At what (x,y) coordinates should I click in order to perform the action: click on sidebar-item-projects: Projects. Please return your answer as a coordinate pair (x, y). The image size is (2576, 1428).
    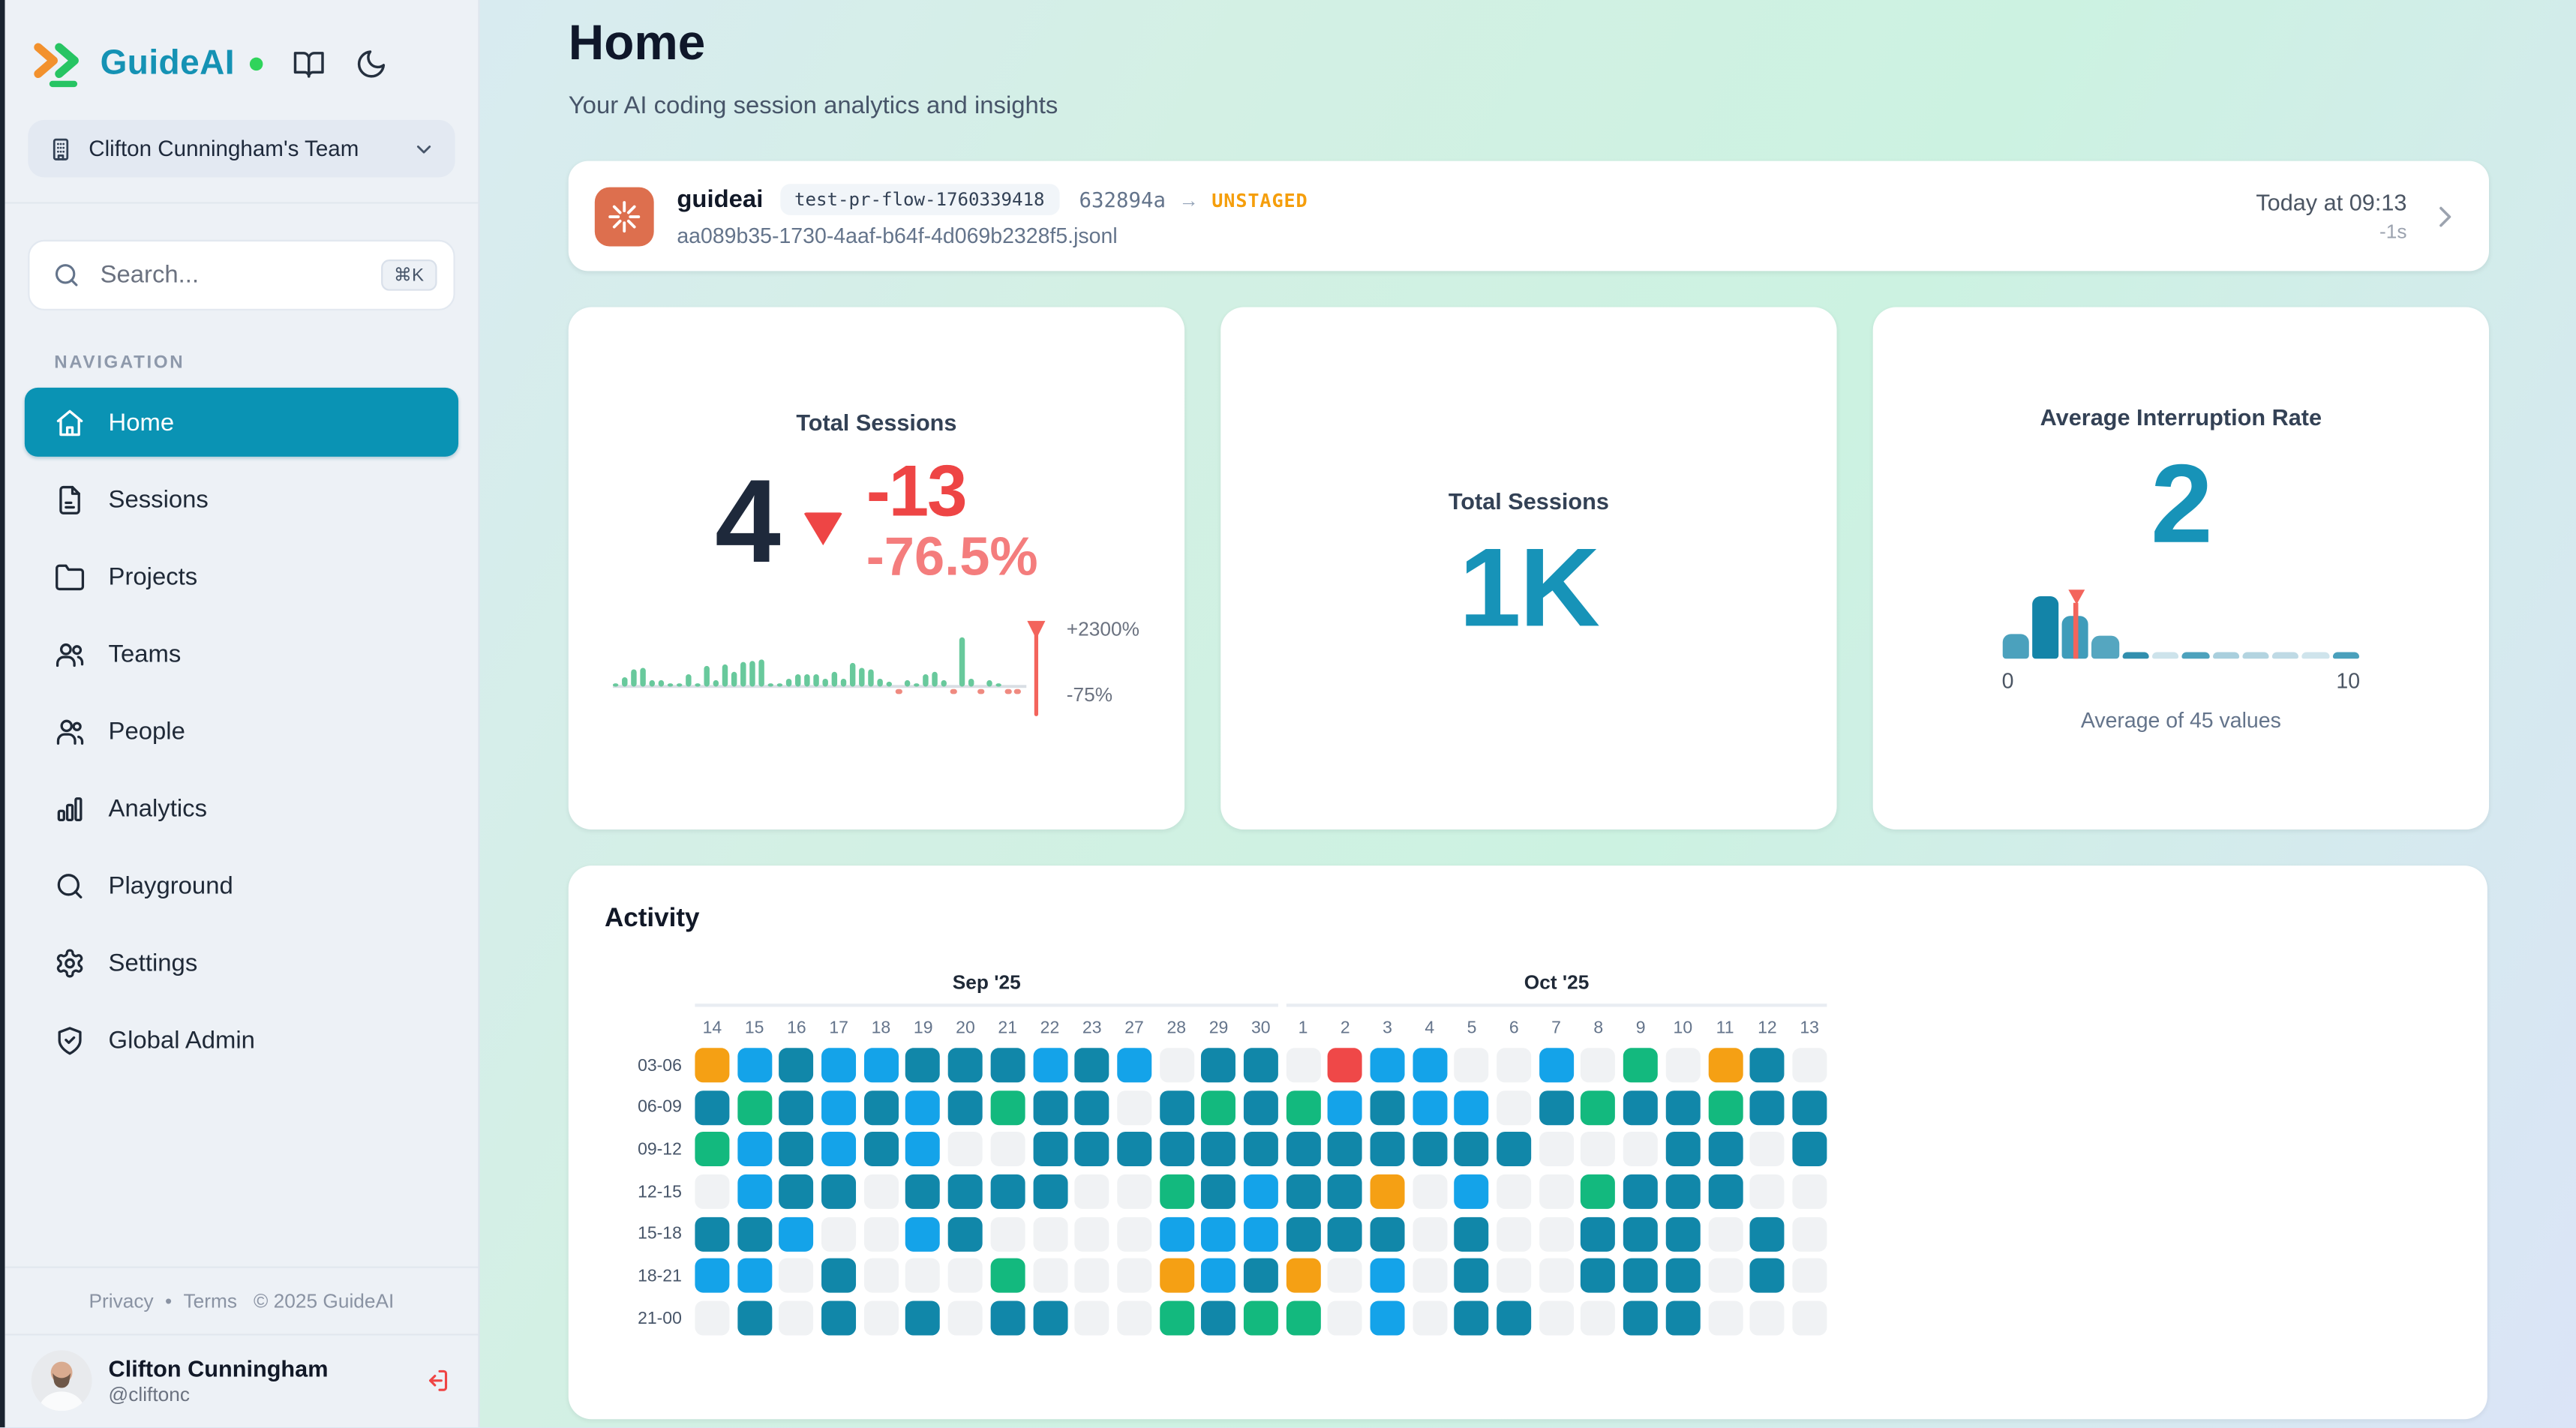
    Looking at the image, I should click on (241, 576).